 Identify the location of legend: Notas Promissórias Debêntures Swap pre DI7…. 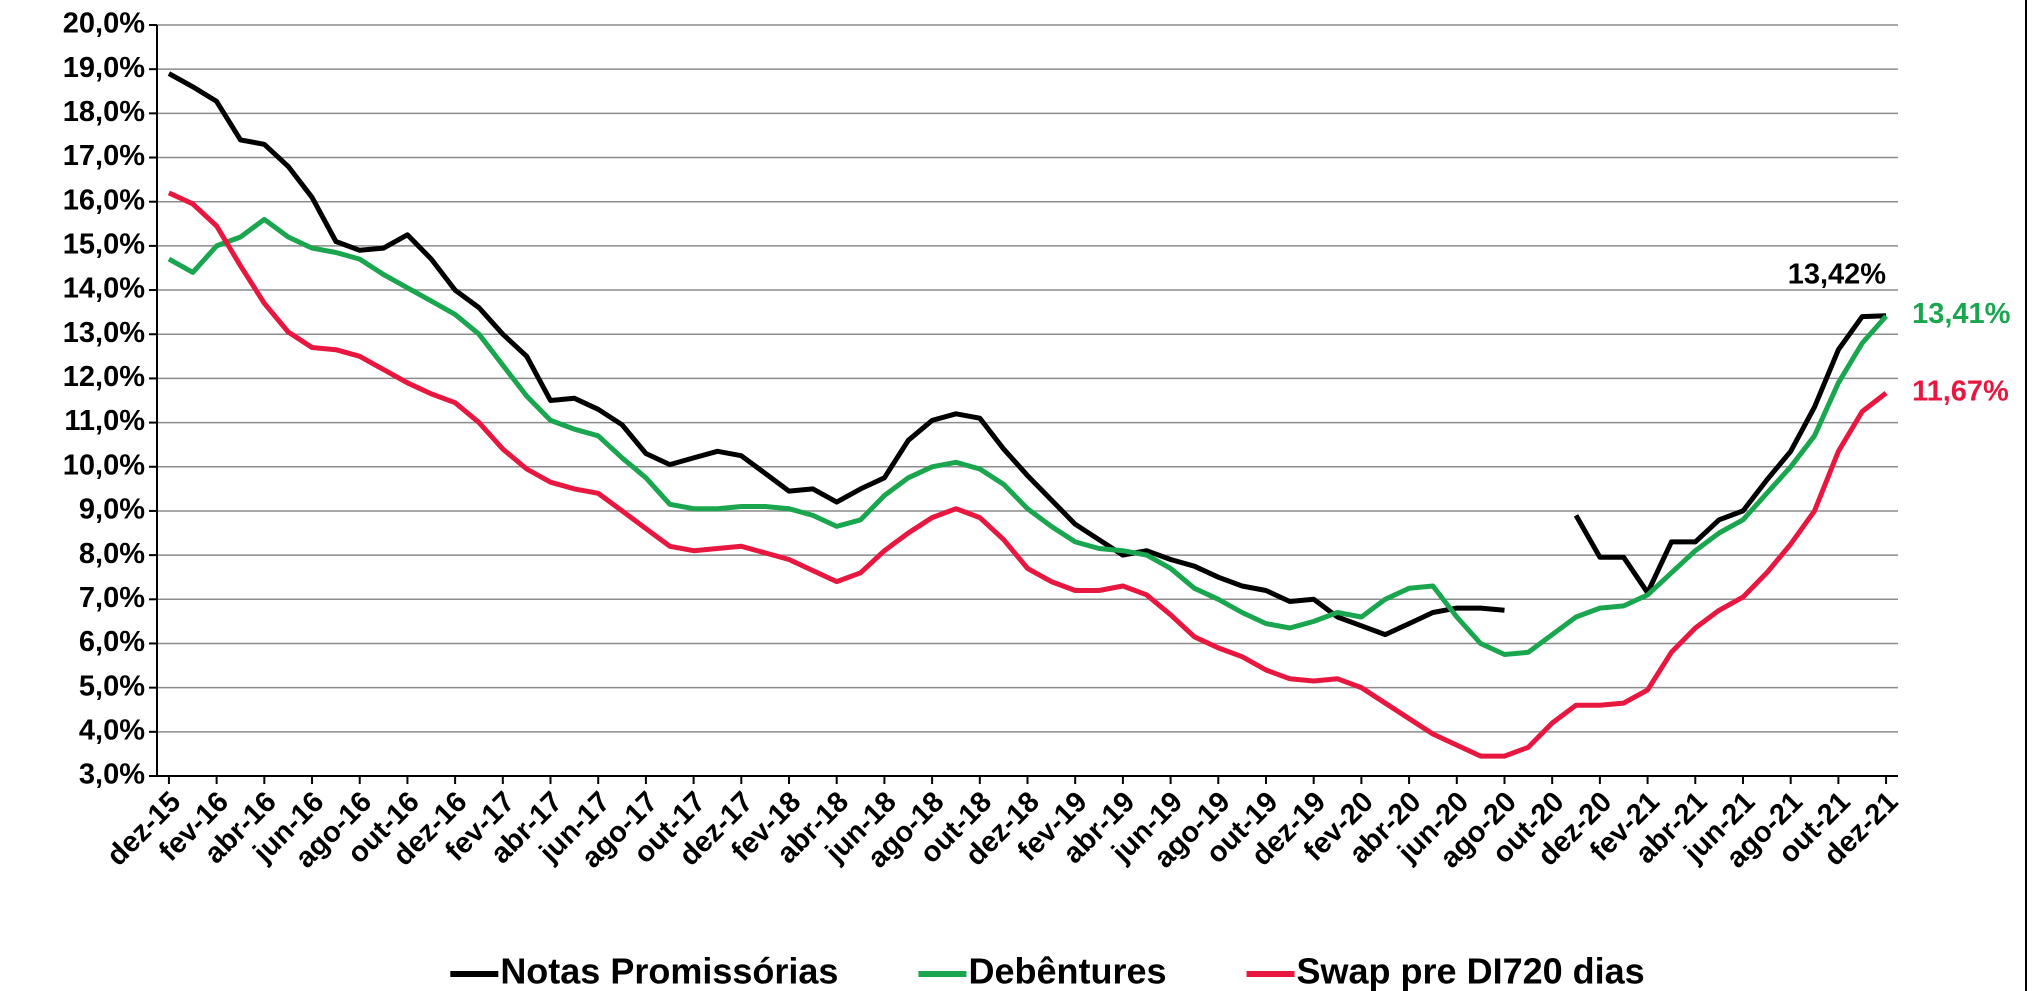
(1047, 971).